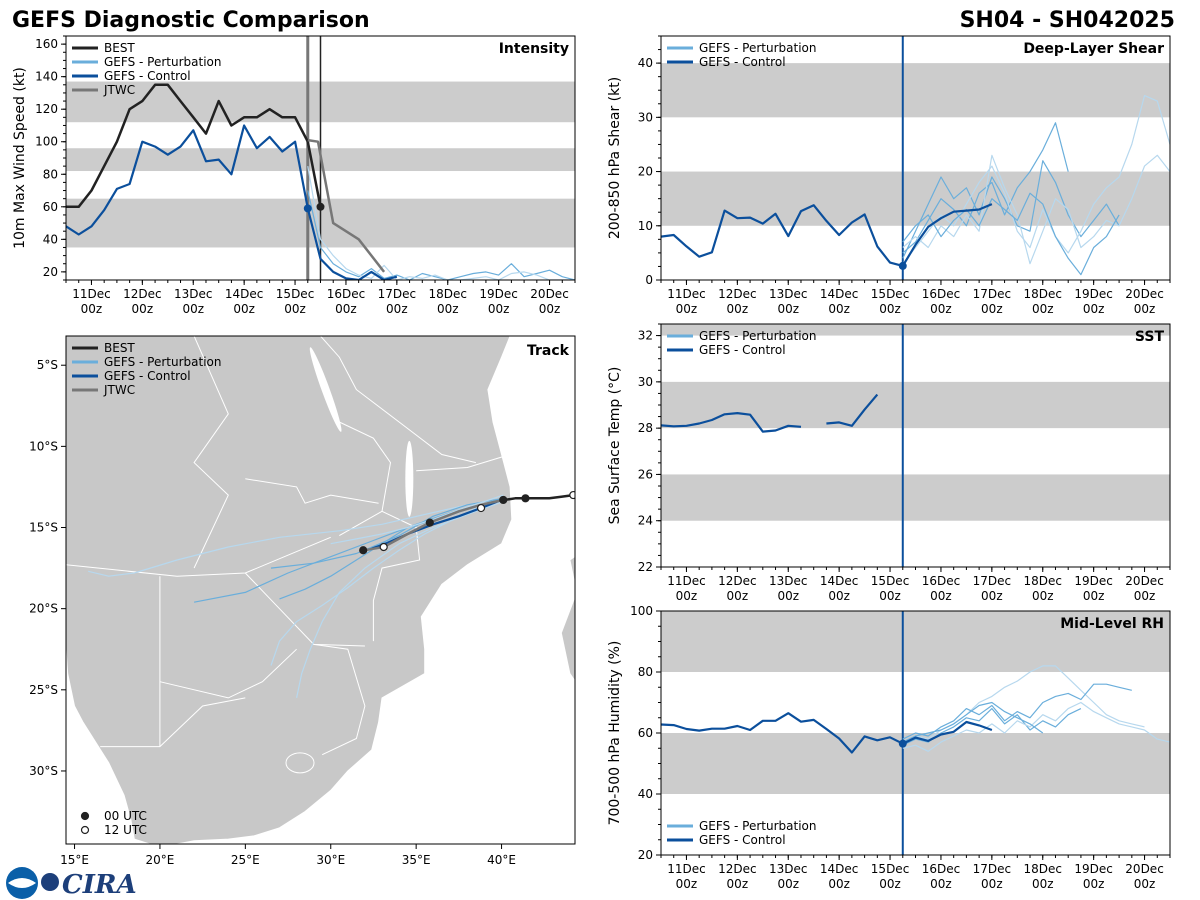  Describe the element at coordinates (46, 109) in the screenshot. I see `y-tick-label: 120` at that location.